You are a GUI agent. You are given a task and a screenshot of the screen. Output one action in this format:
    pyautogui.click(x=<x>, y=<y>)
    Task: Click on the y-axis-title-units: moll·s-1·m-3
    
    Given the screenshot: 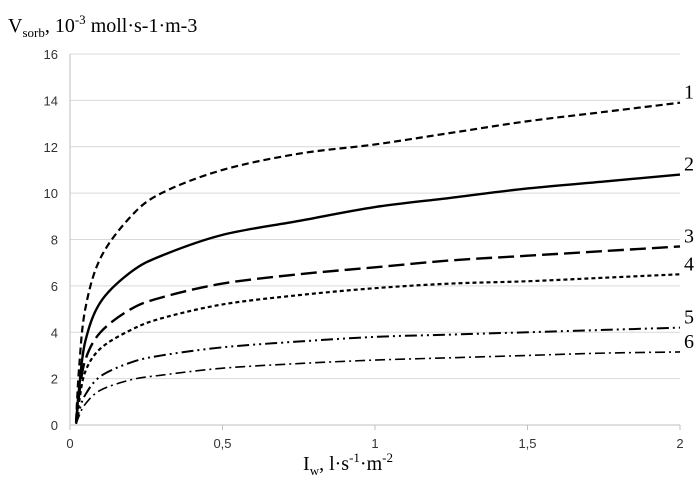 What is the action you would take?
    pyautogui.click(x=142, y=26)
    